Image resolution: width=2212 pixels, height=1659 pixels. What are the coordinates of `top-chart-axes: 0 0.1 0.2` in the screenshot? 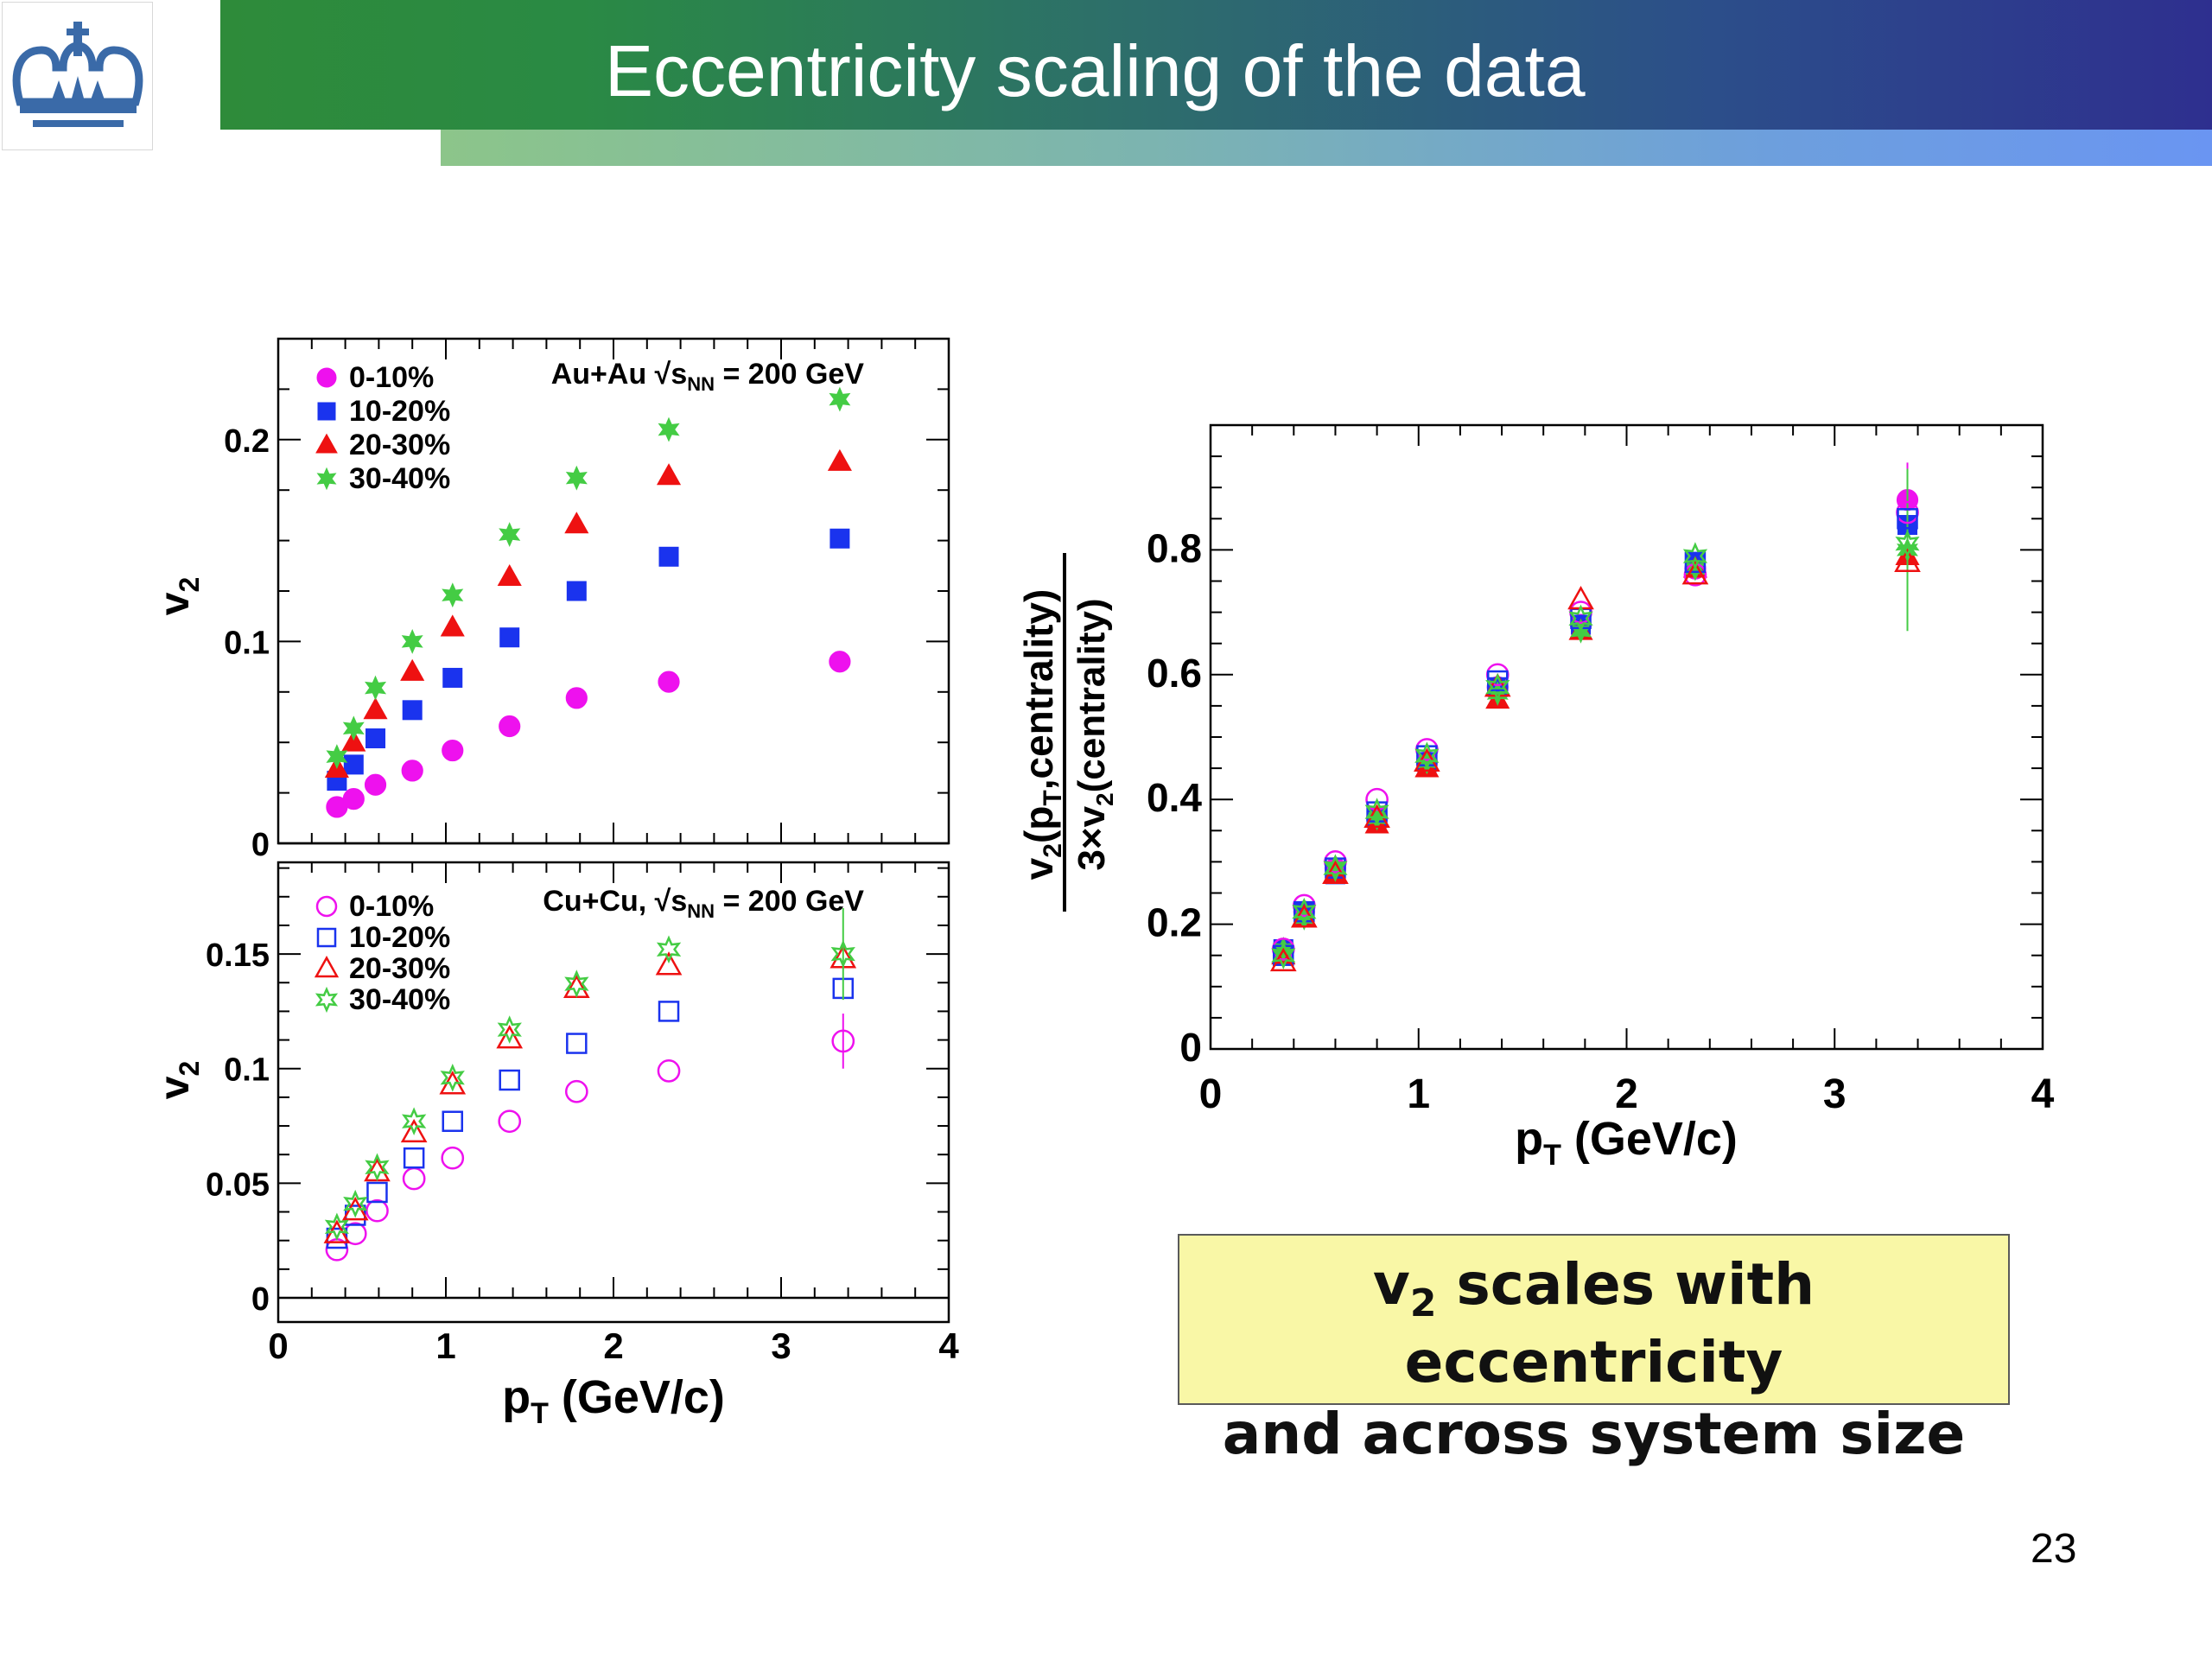 It's located at (587, 600).